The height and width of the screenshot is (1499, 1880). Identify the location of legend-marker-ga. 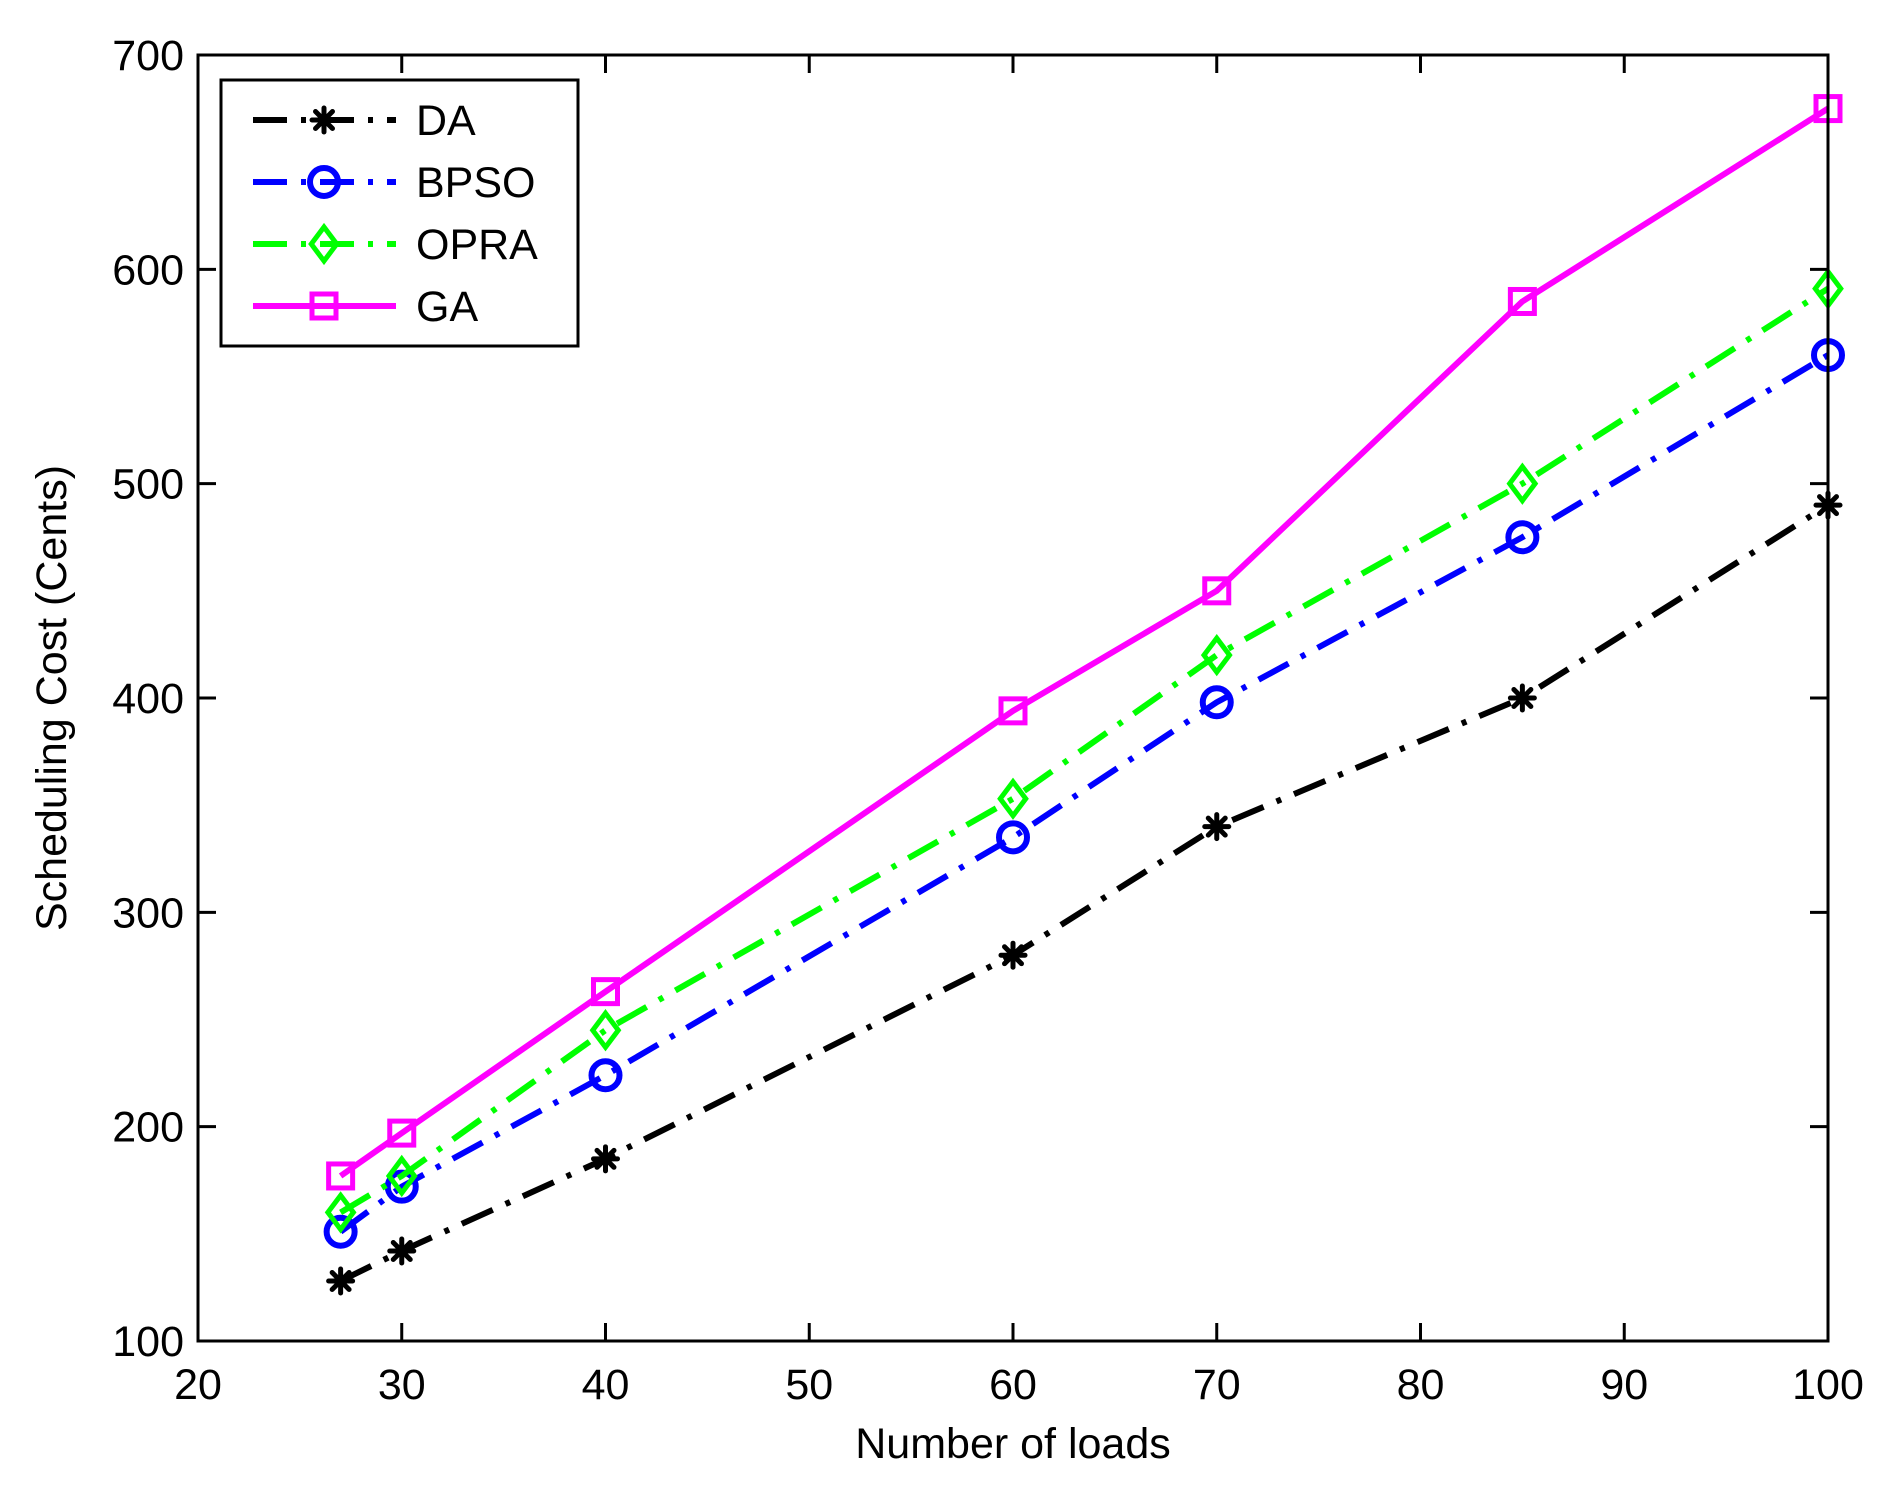
(324, 306).